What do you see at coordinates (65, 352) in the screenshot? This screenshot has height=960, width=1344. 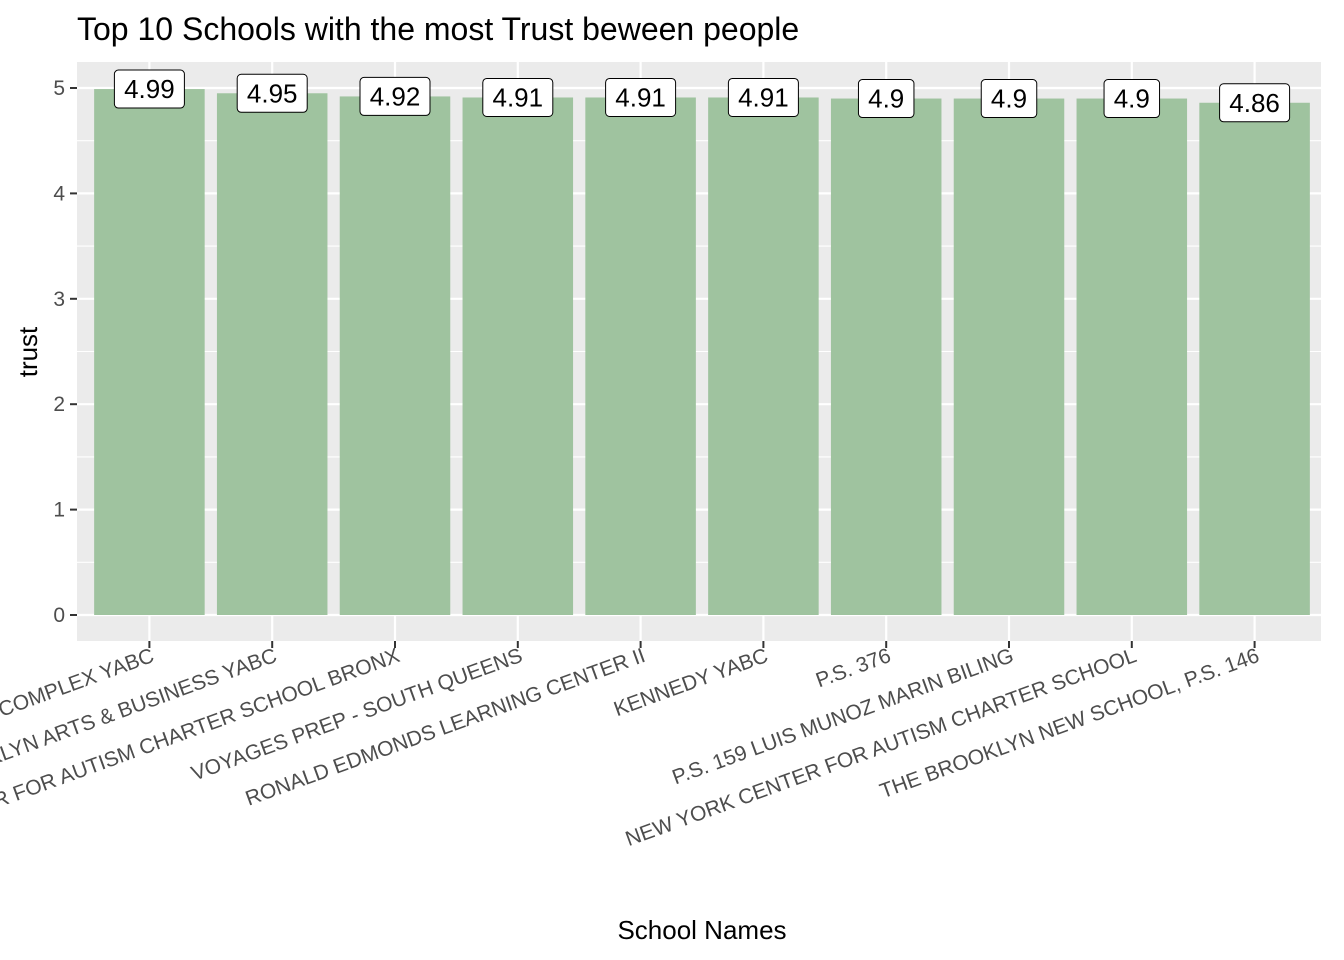 I see `y-axis: 0 1 2 3 4 5` at bounding box center [65, 352].